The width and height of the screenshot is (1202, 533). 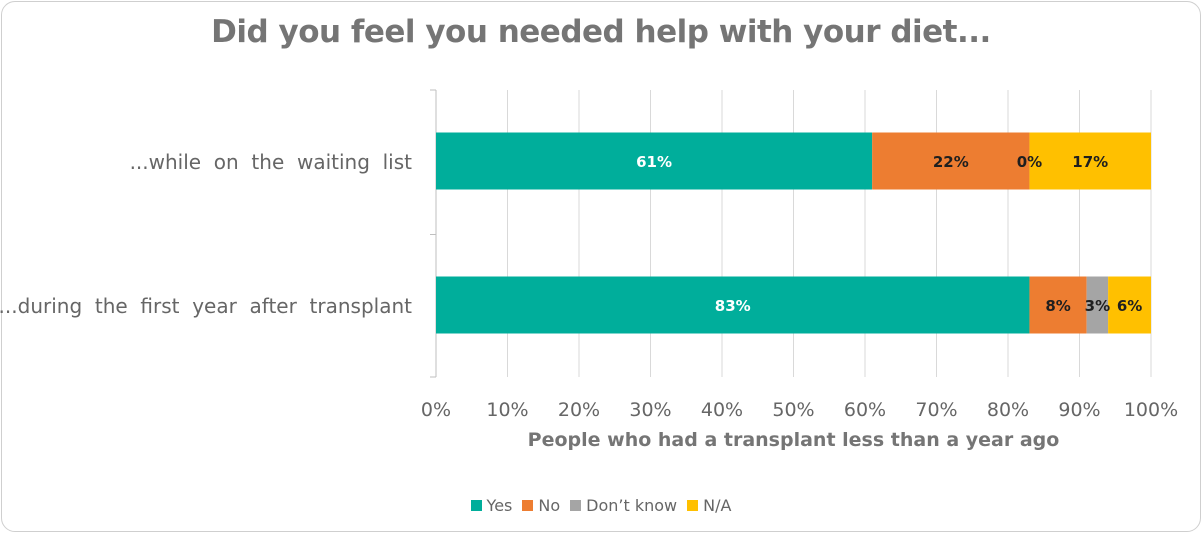 I want to click on data-label: 0%, so click(x=1029, y=162).